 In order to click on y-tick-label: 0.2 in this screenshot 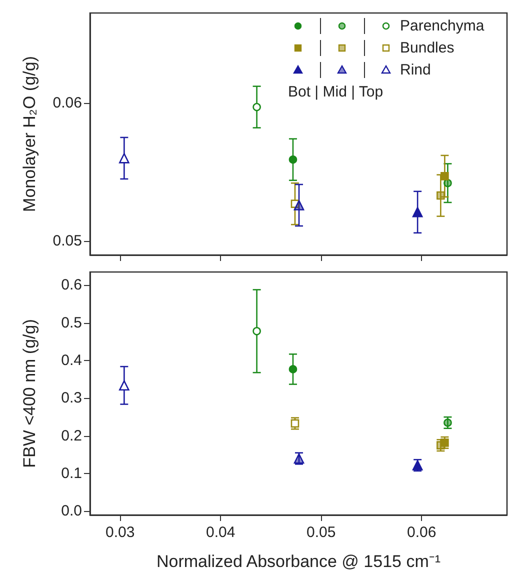, I will do `click(71, 435)`.